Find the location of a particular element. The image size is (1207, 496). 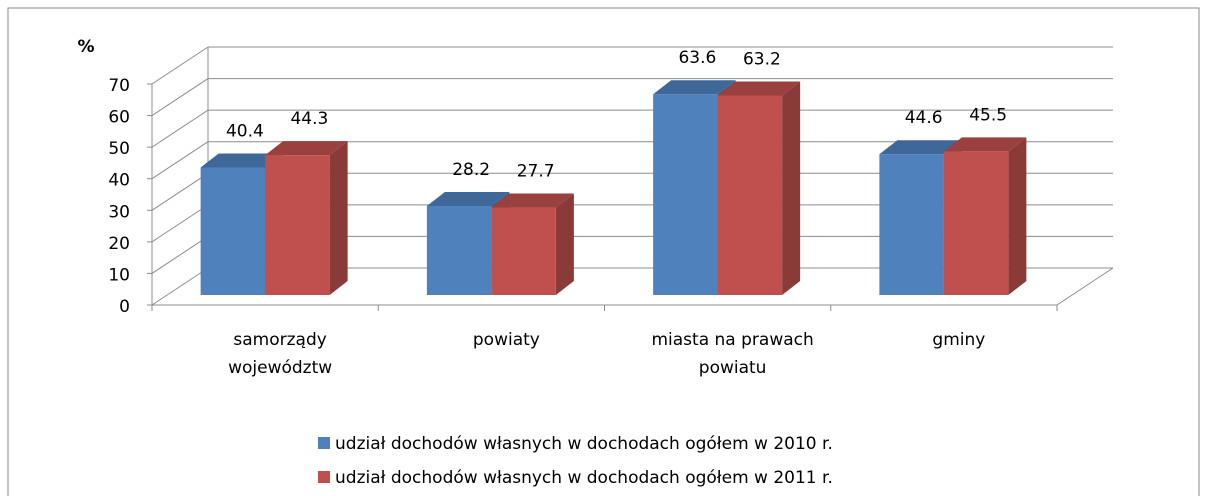

y-tick-label: 60 is located at coordinates (119, 118).